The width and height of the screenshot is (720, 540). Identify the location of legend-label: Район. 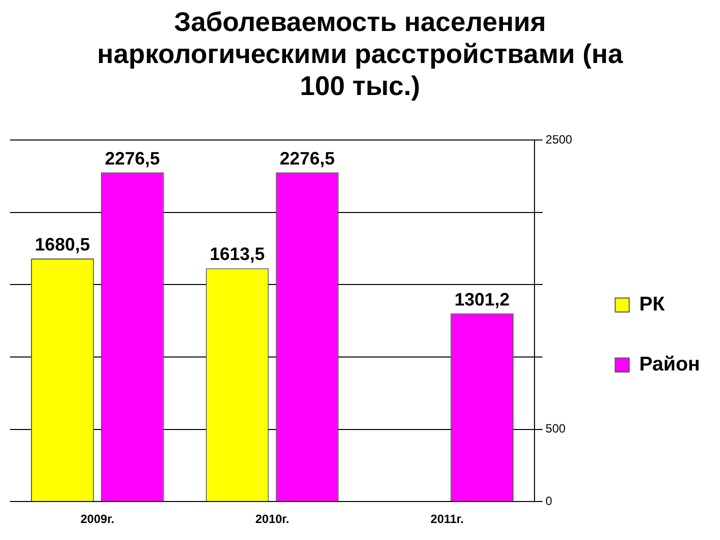
(669, 365).